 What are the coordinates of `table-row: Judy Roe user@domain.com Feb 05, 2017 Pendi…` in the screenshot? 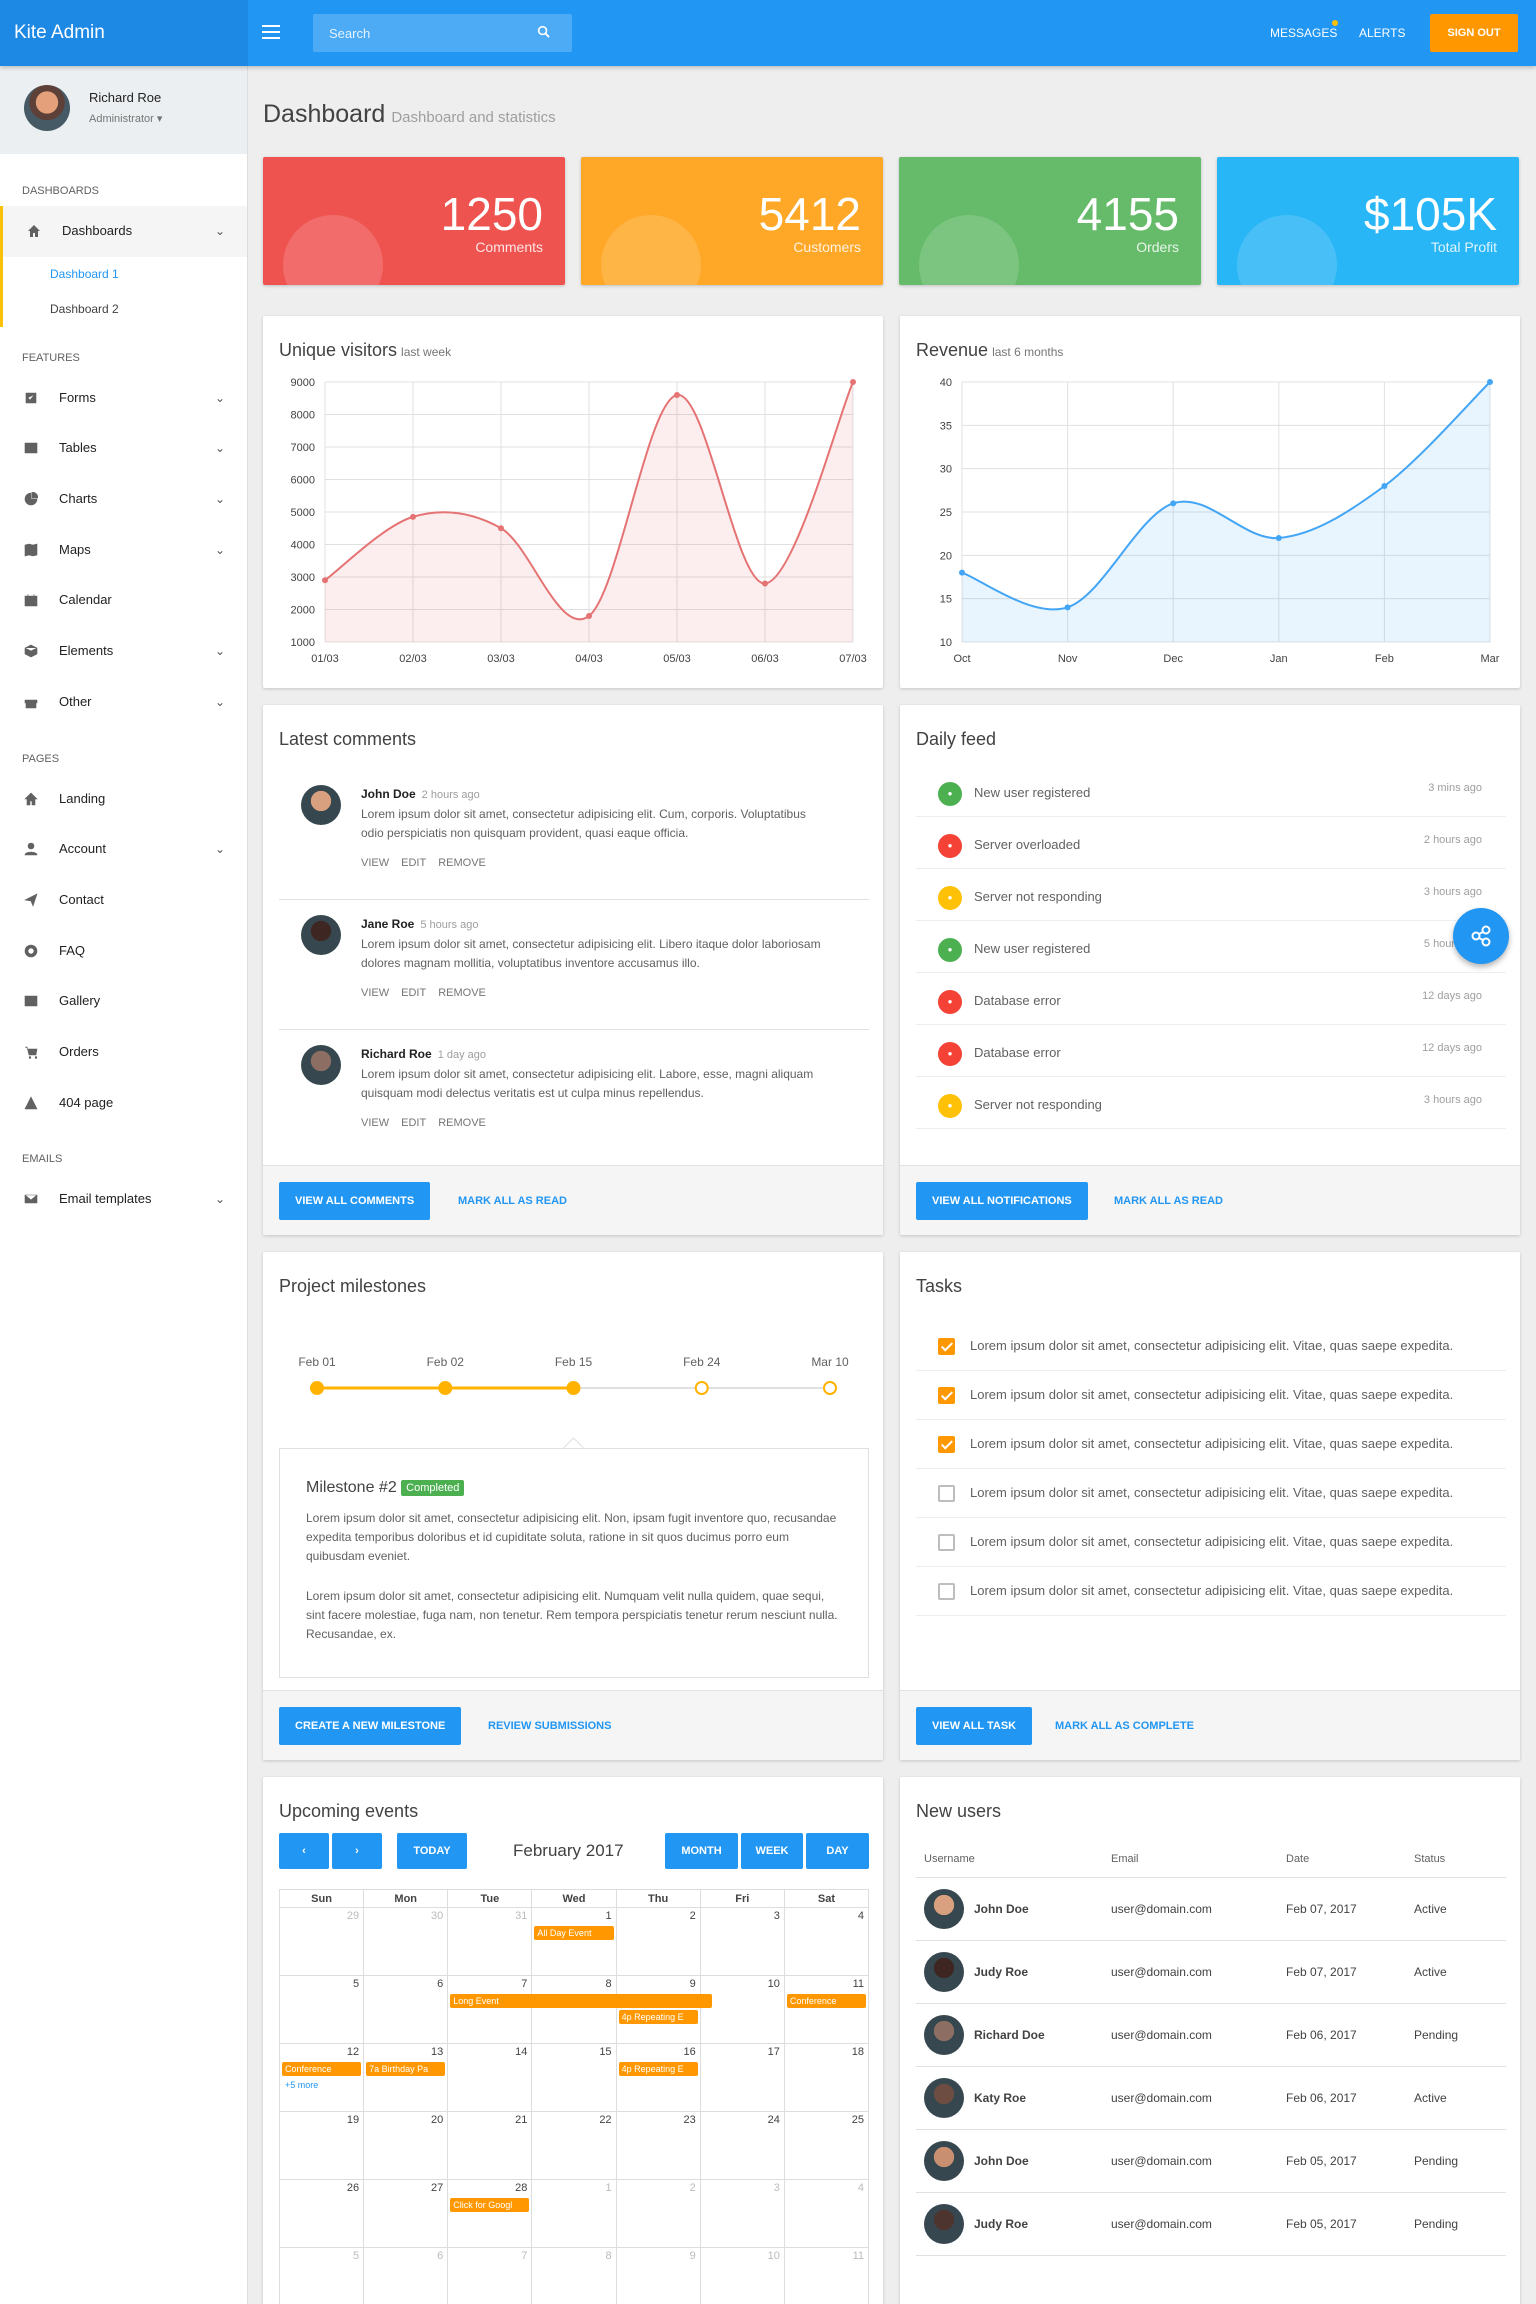 It's located at (1211, 2224).